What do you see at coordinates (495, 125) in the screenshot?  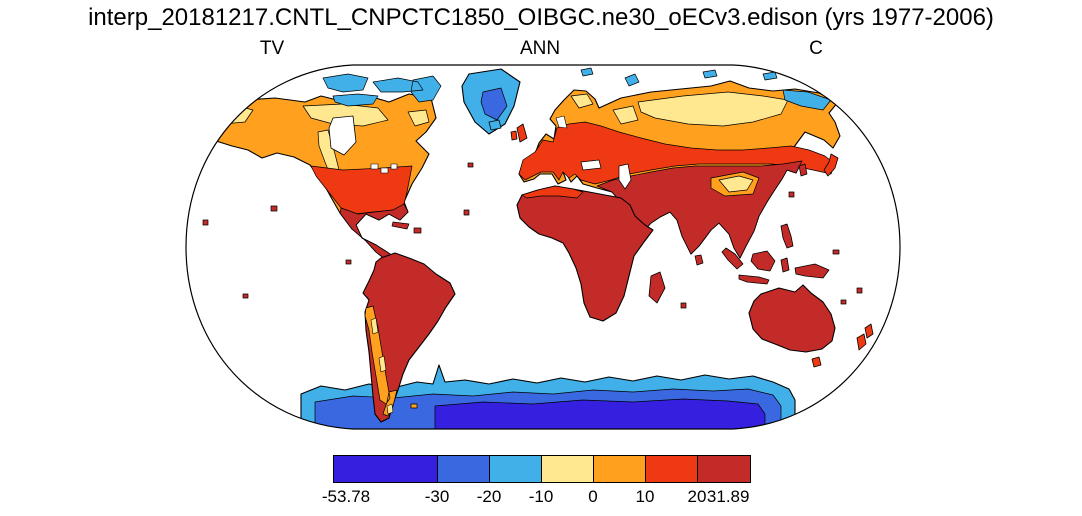 I see `iceland` at bounding box center [495, 125].